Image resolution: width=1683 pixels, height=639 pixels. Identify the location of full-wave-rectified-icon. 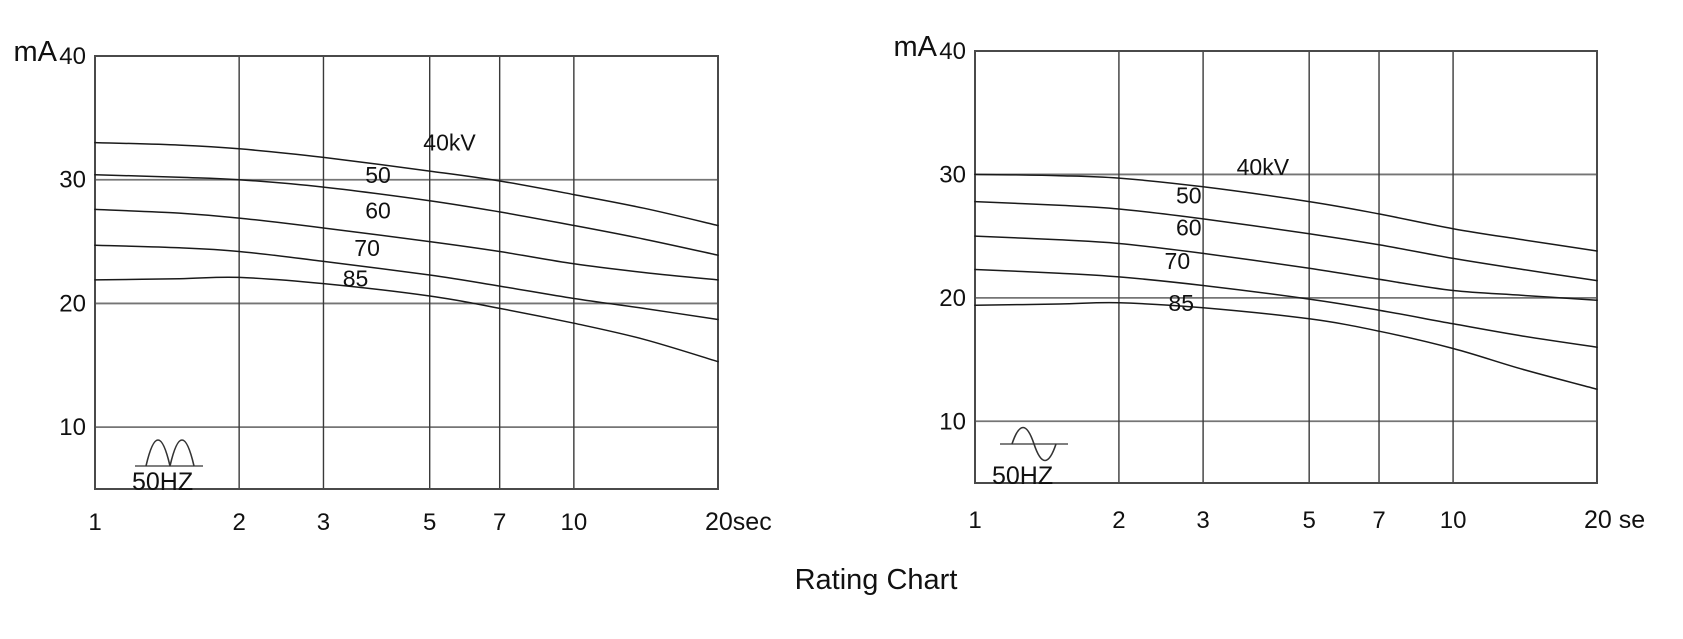
(169, 453).